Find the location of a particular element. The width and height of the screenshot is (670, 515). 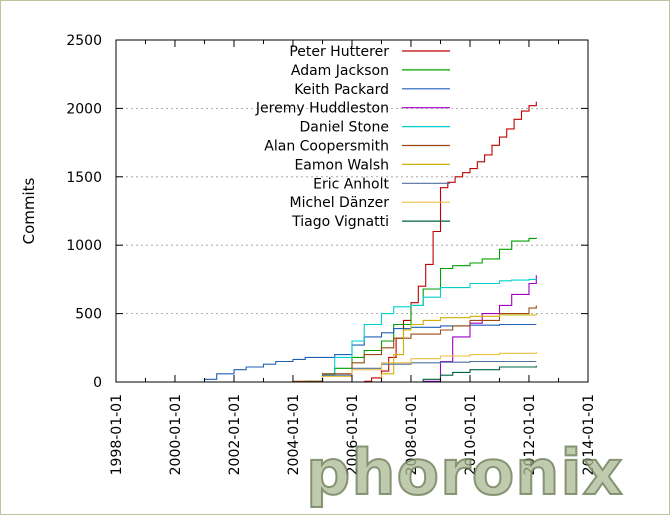

y-tick-label-1: 500 is located at coordinates (88, 315).